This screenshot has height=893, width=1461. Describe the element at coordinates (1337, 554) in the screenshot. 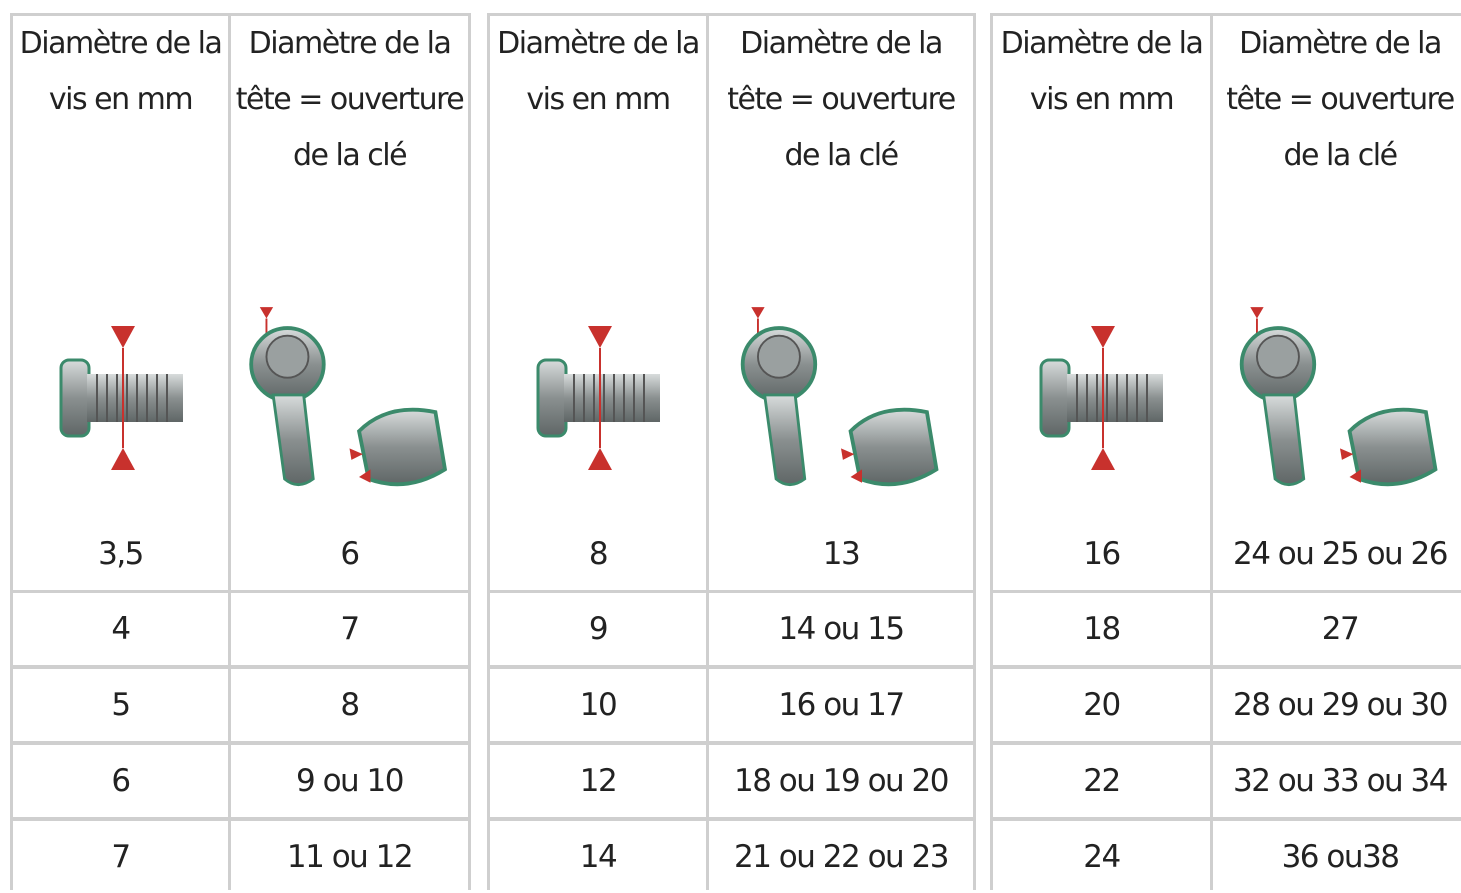

I see `data-cell: 24 ou 25 ou 26` at that location.